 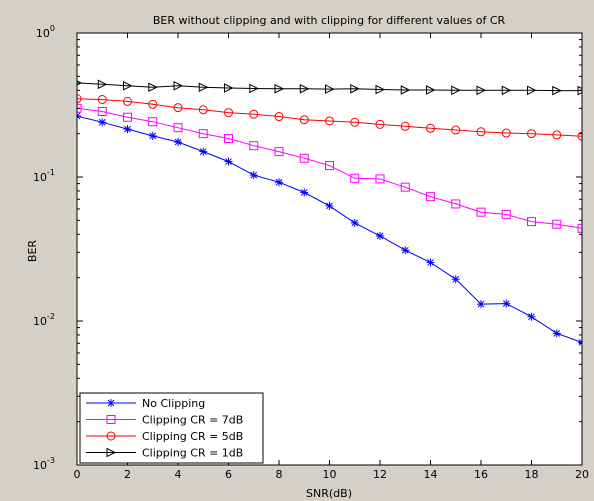 I want to click on y-tick-label: 10⁻¹, so click(x=44, y=176).